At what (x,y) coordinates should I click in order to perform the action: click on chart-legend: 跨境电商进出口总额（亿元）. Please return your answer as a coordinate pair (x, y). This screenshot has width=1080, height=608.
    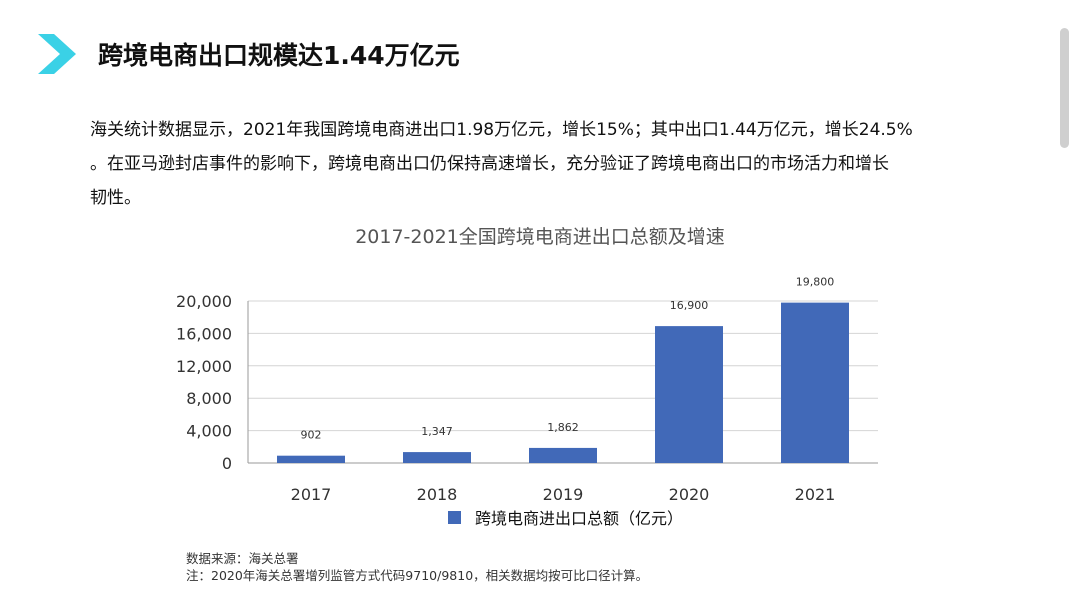
    Looking at the image, I should click on (565, 517).